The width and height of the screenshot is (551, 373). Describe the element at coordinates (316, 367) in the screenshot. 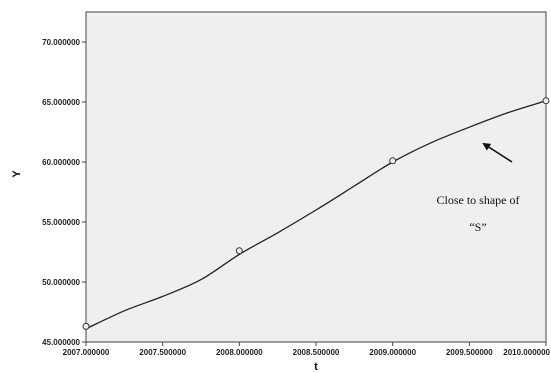

I see `x-axis-title: t` at that location.